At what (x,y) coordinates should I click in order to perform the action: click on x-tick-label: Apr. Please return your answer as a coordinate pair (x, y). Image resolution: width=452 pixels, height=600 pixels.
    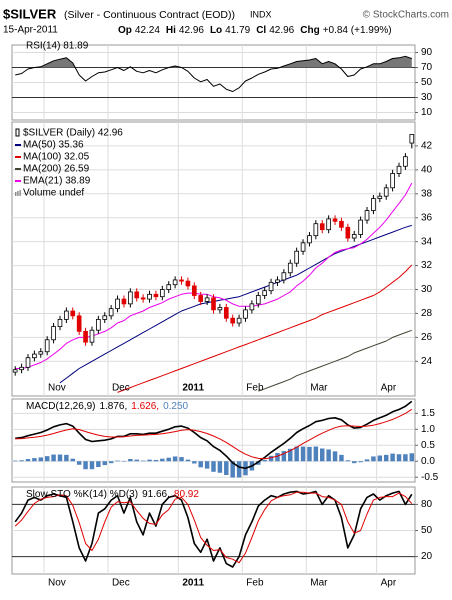
    Looking at the image, I should click on (389, 388).